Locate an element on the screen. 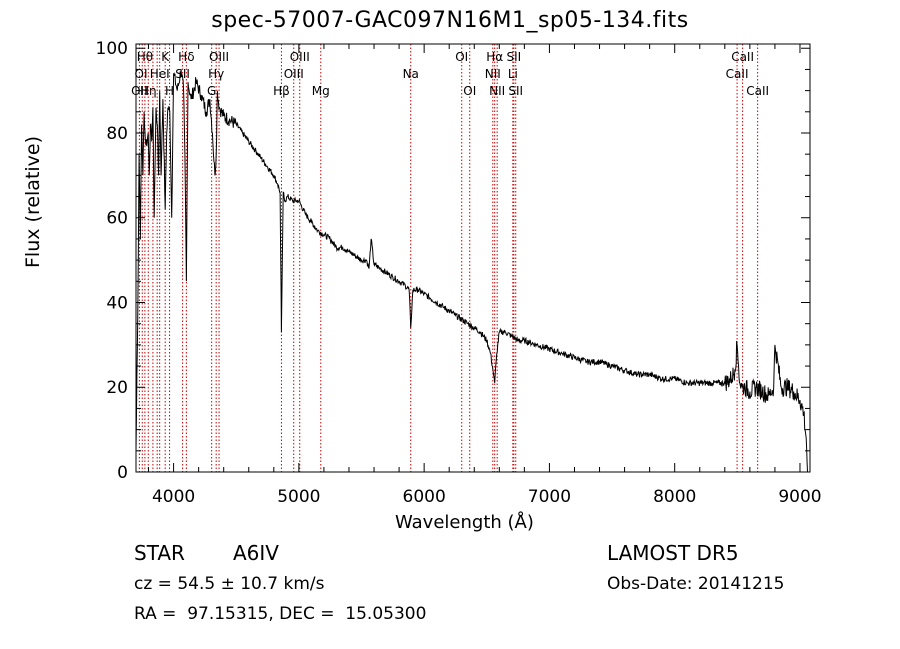  spectral-line-label: Li is located at coordinates (513, 74).